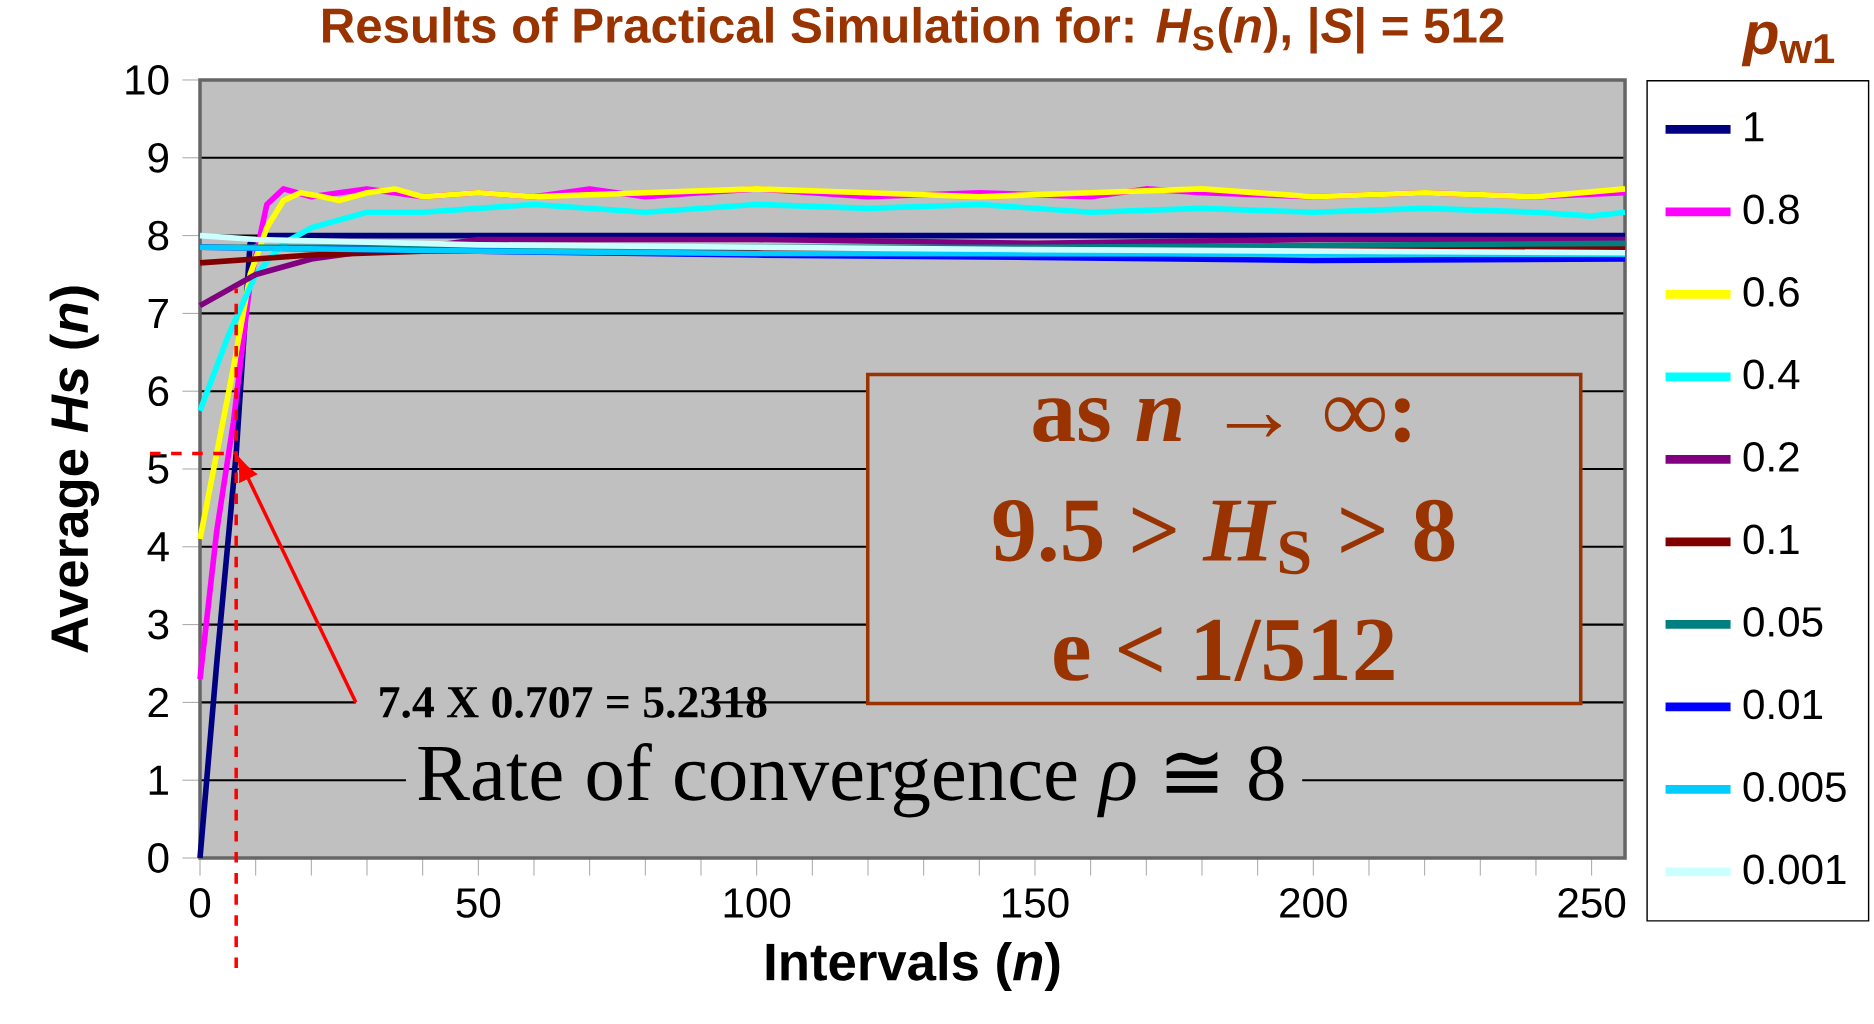 The image size is (1874, 1024). What do you see at coordinates (1754, 127) in the screenshot?
I see `legend-label: 1` at bounding box center [1754, 127].